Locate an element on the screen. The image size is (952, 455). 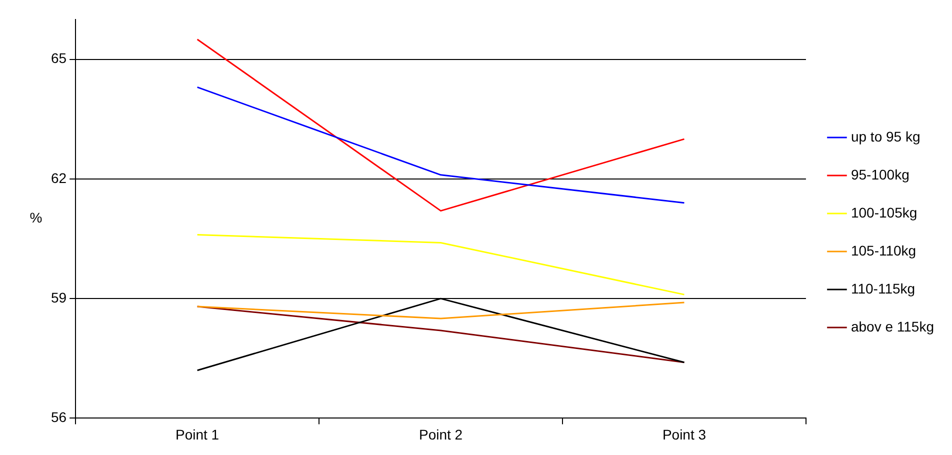
legend-label: 110-115kg is located at coordinates (883, 288).